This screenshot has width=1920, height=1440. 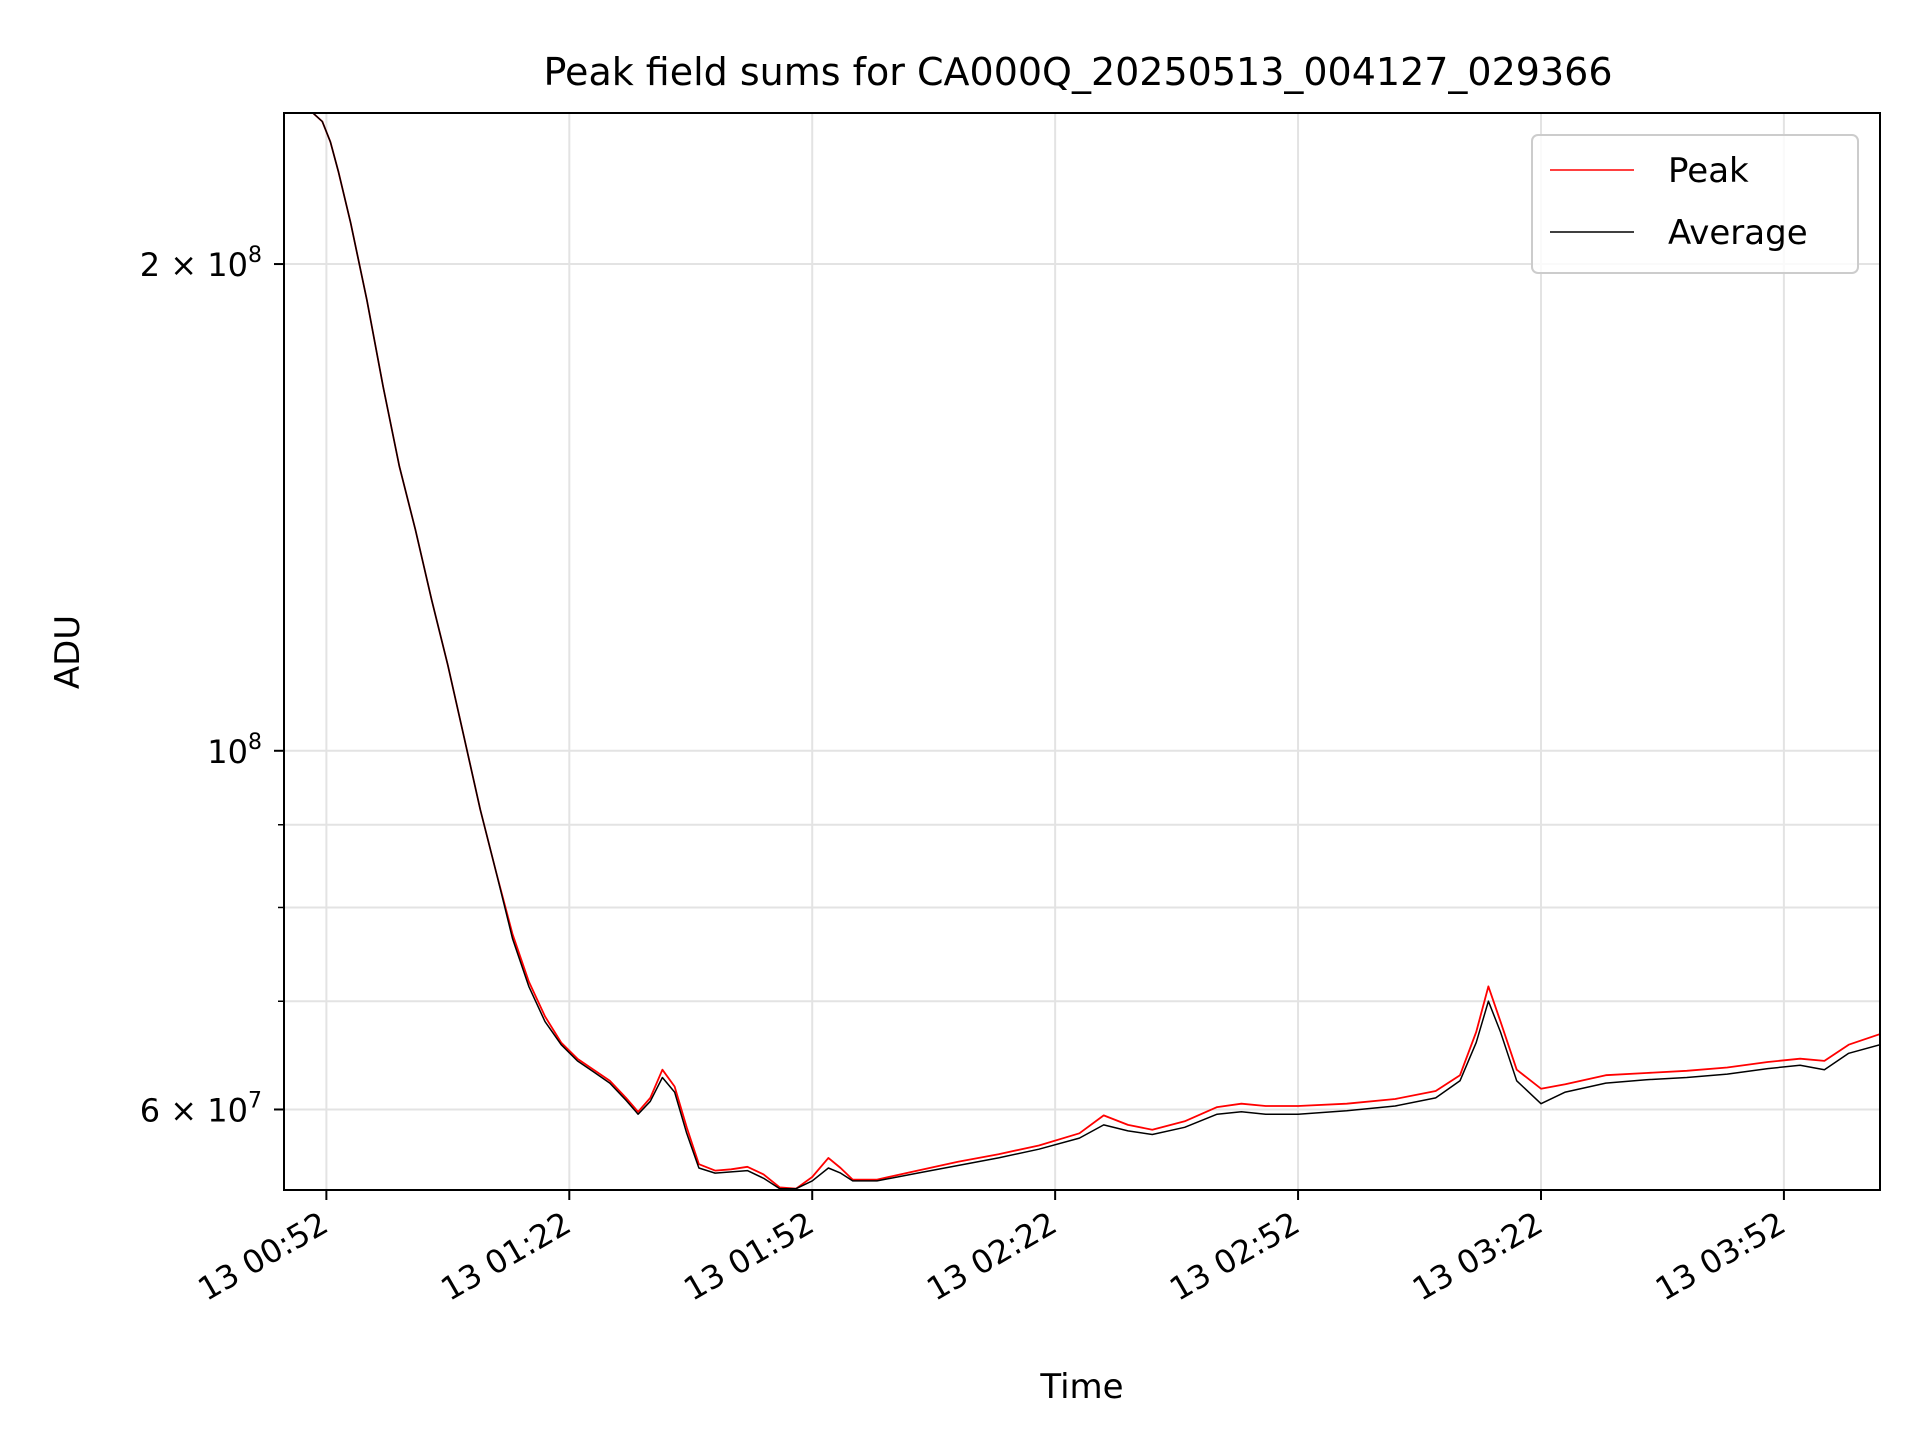 What do you see at coordinates (1738, 233) in the screenshot?
I see `legend-label-average: Average` at bounding box center [1738, 233].